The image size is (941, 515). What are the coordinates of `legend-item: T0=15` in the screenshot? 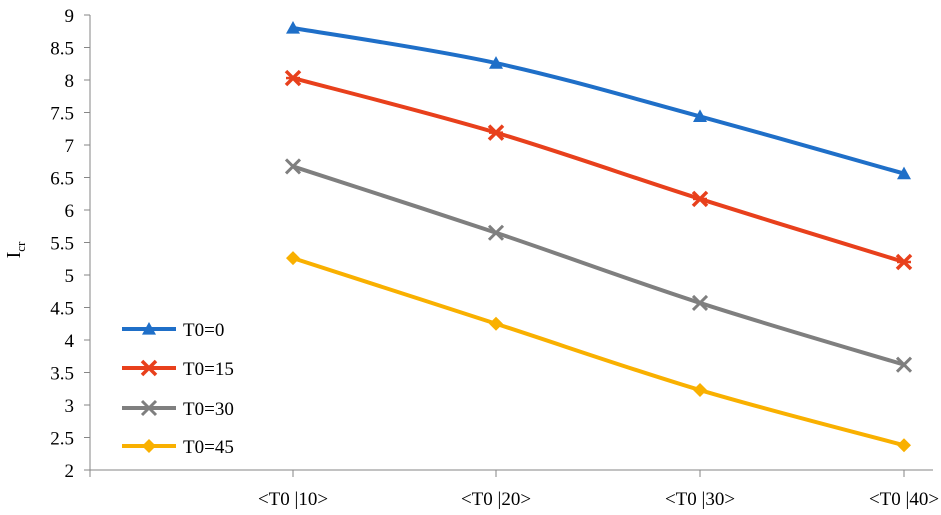 It's located at (178, 369).